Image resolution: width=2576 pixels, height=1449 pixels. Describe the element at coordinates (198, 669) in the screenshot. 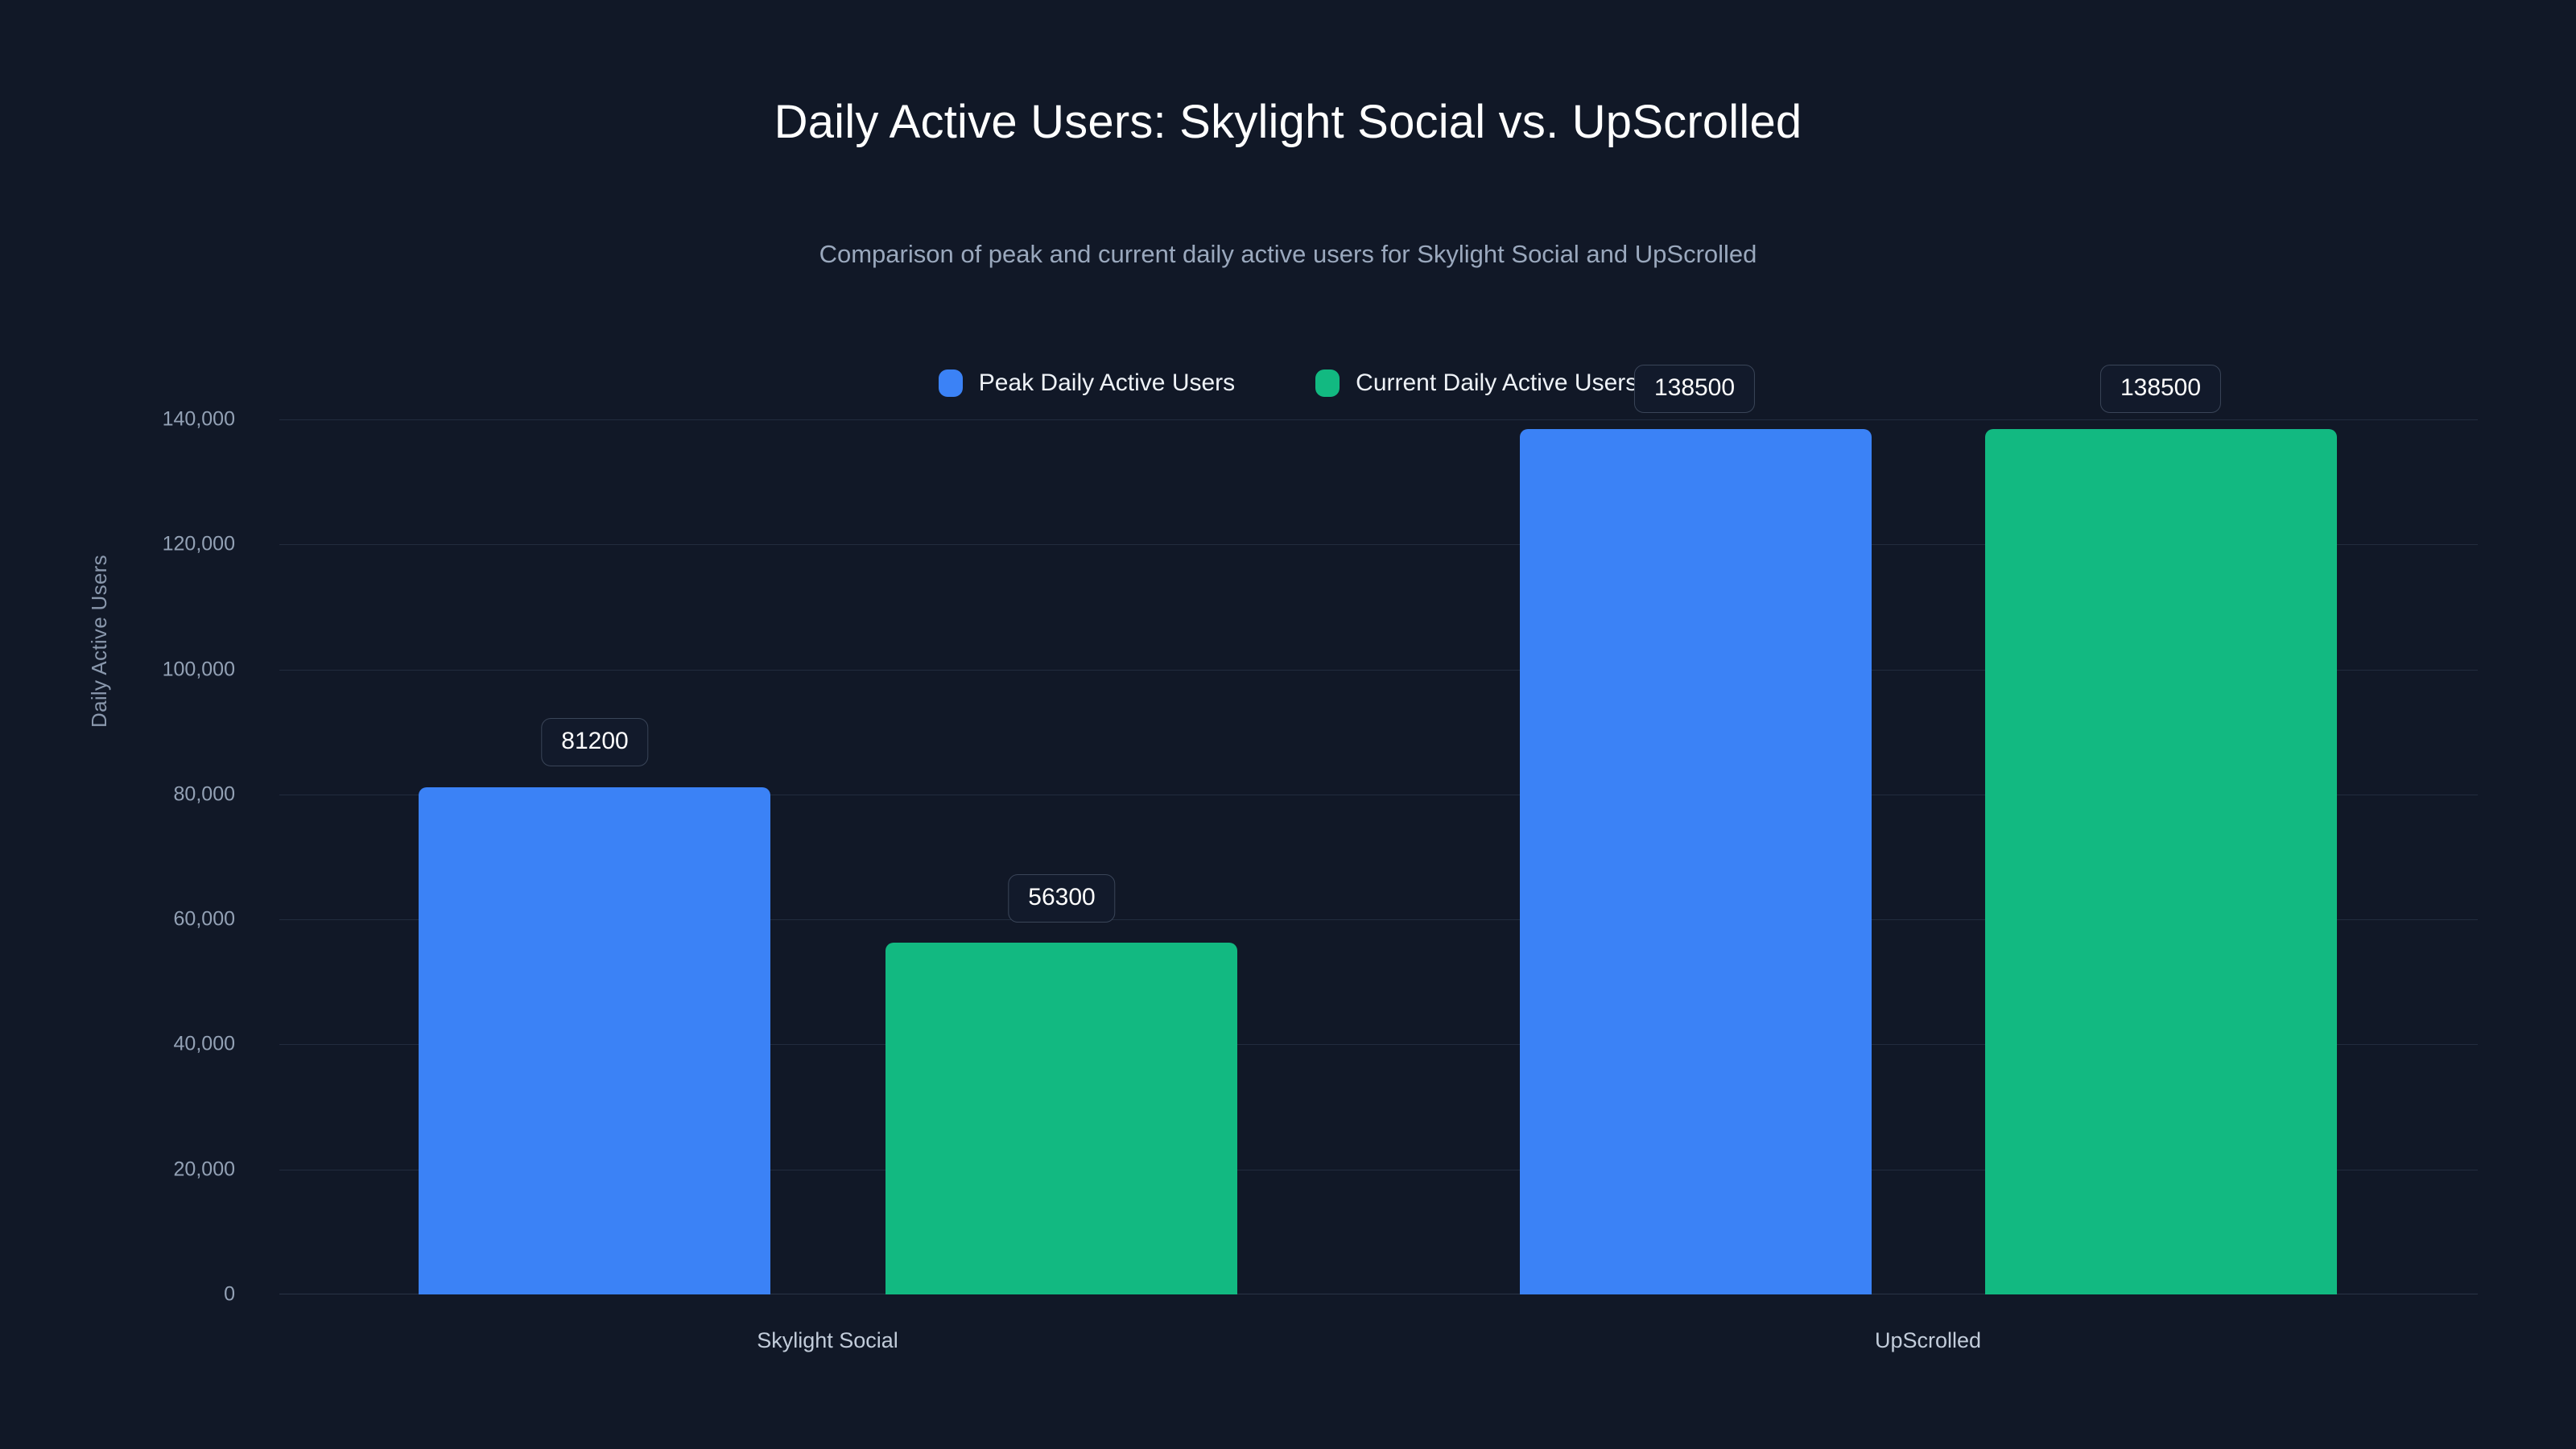

I see `y-tick-100000: 100,000` at that location.